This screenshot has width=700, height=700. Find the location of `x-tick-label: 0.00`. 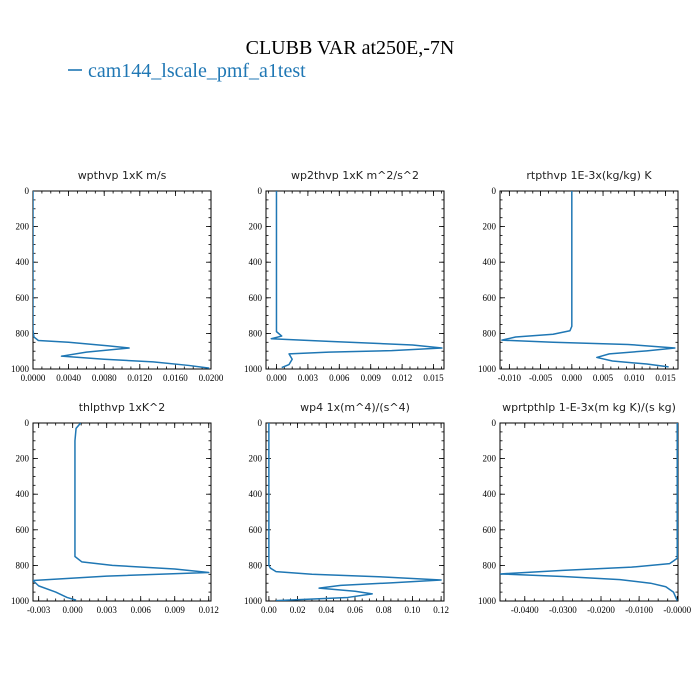

x-tick-label: 0.00 is located at coordinates (269, 610).